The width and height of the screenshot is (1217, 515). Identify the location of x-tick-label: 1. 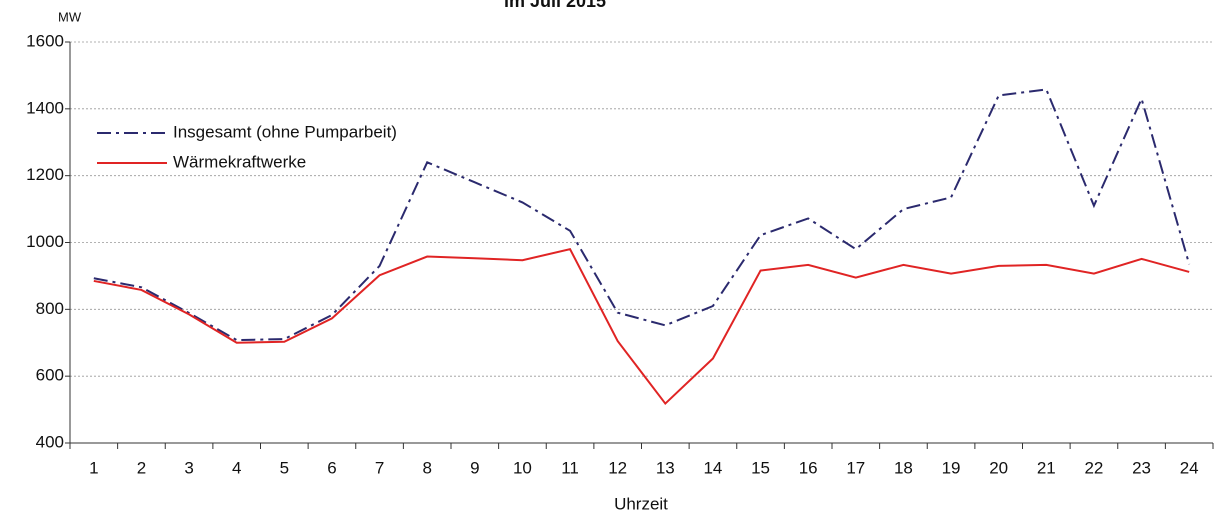
(93, 467).